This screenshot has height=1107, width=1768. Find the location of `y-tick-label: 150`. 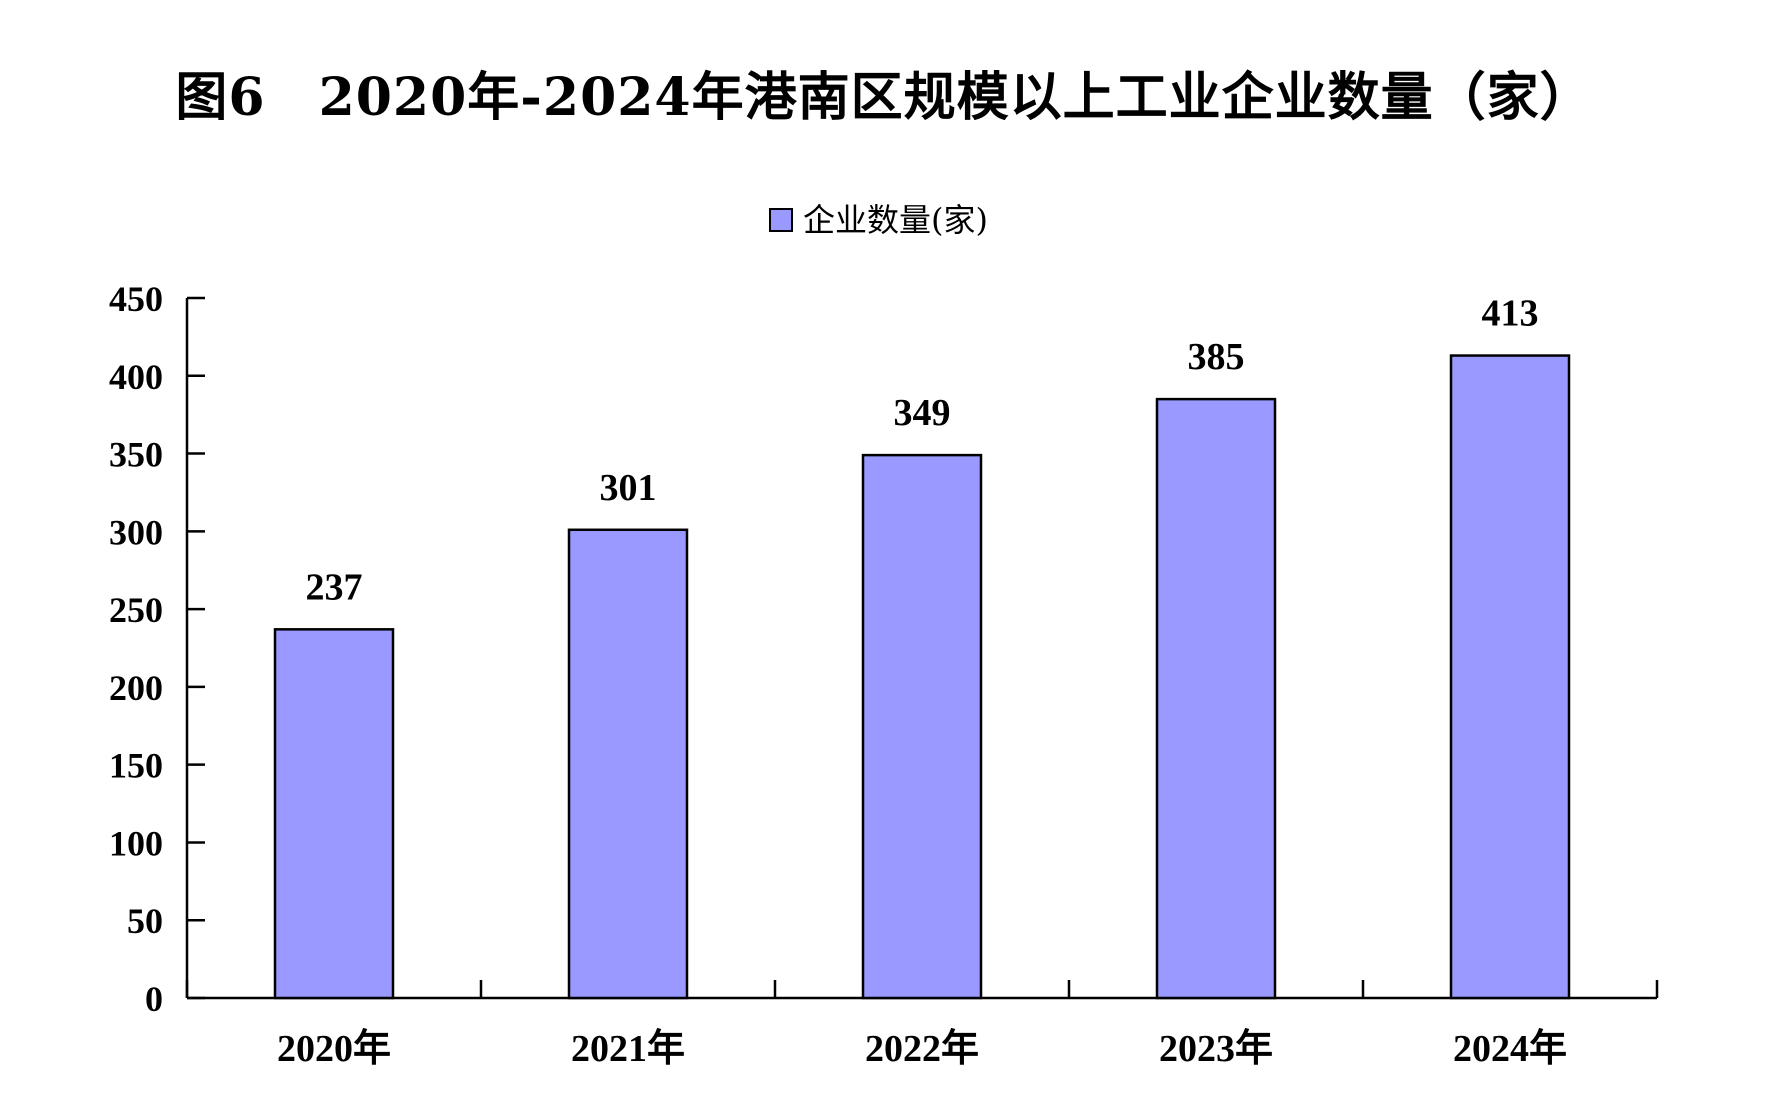

y-tick-label: 150 is located at coordinates (136, 766).